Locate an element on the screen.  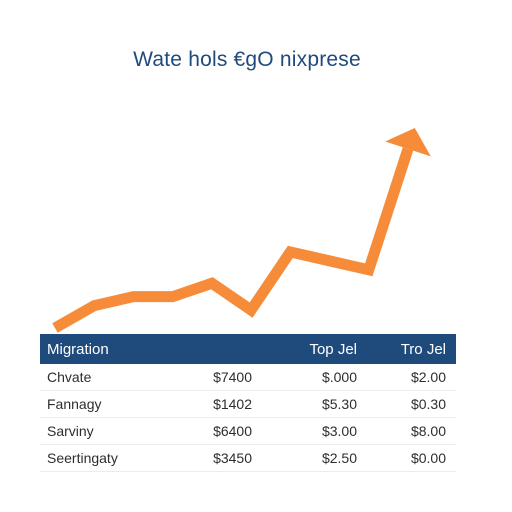
trend-arrow-head is located at coordinates (408, 142).